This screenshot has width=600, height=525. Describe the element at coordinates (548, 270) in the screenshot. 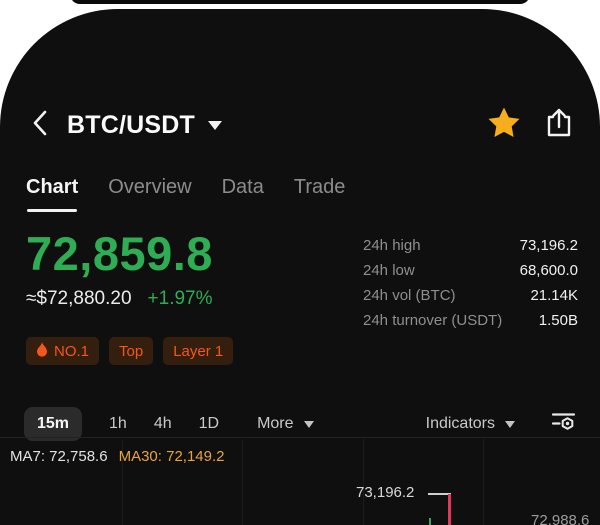

I see `stat-value: 68,600.0` at that location.